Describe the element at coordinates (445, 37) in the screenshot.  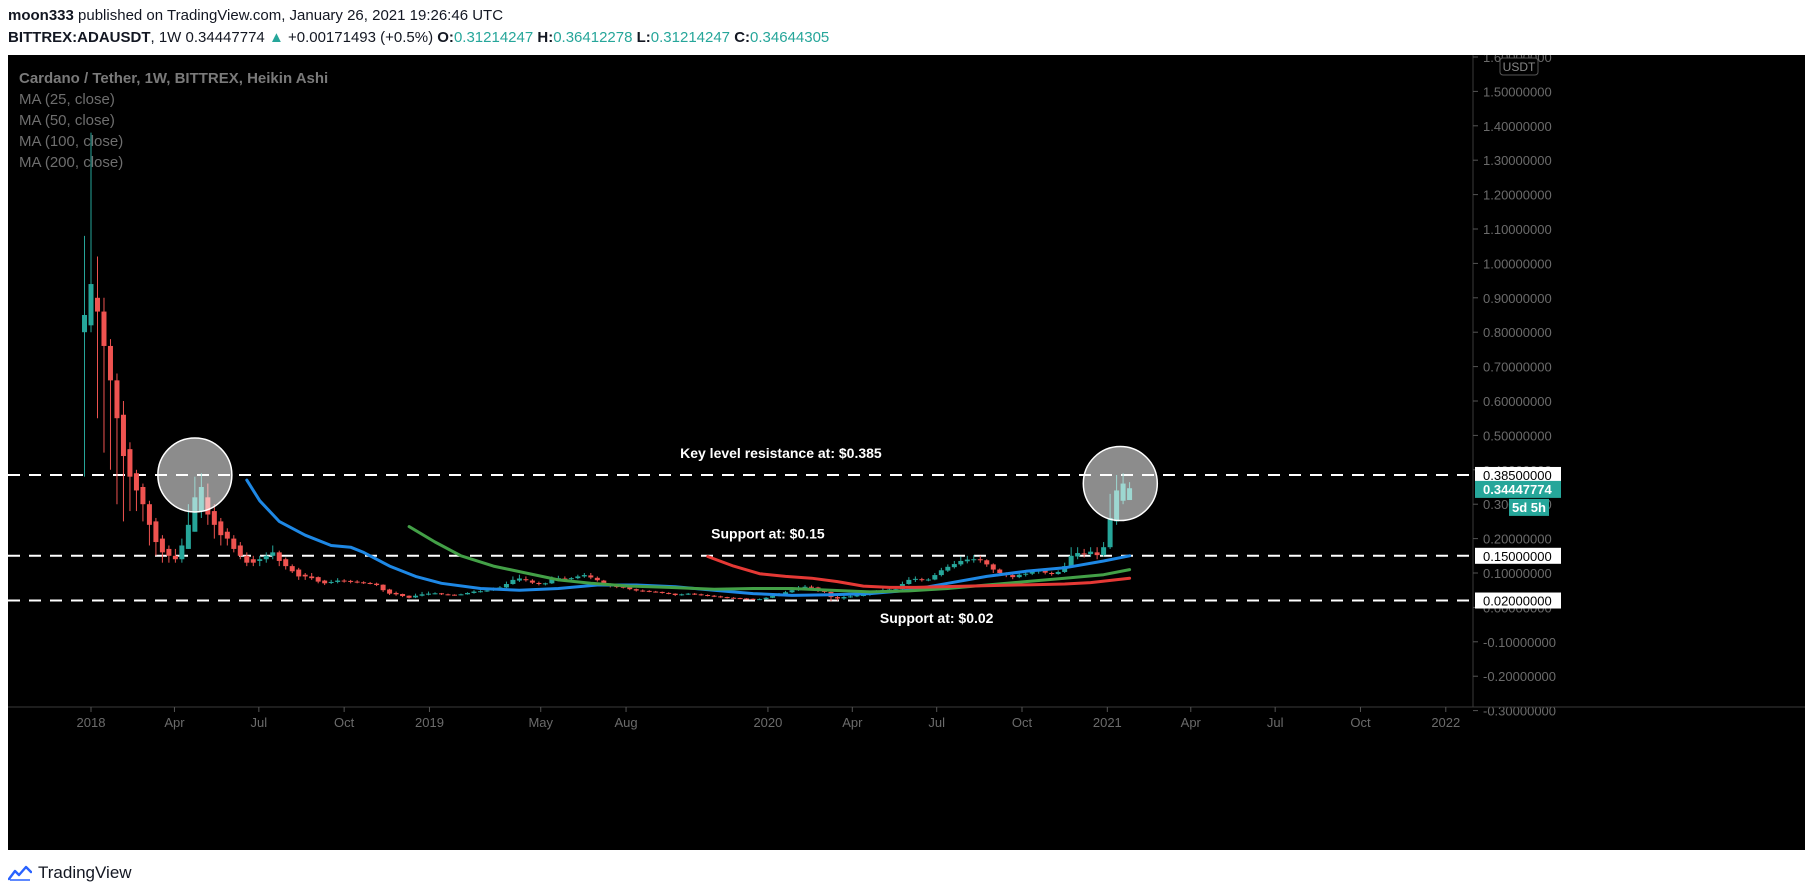
I see `open-label: O:` at that location.